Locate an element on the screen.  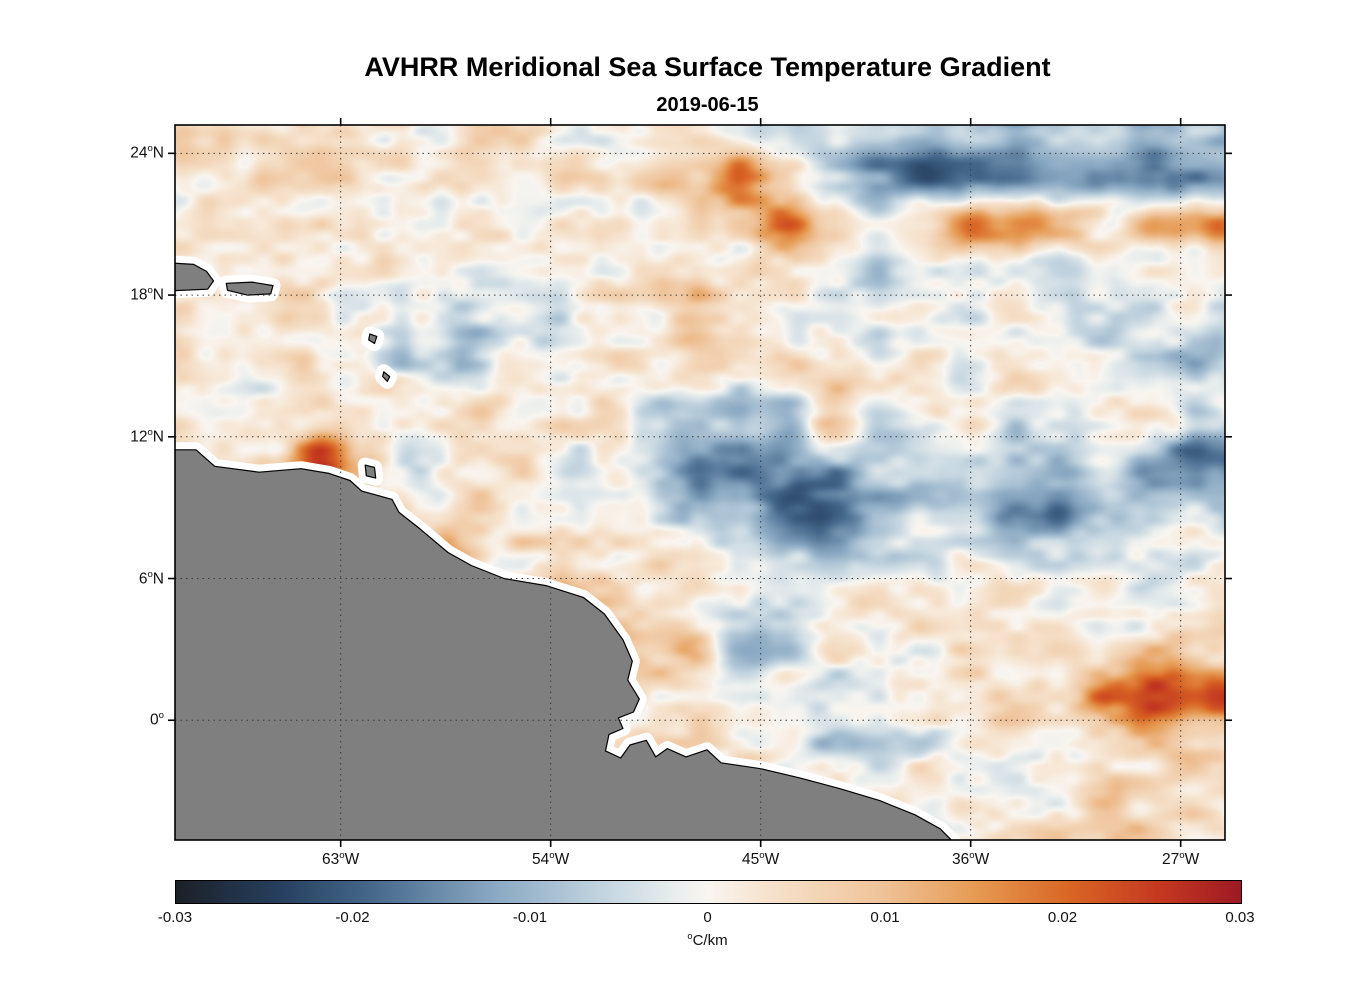
x-tick-label: 27oW is located at coordinates (1181, 858).